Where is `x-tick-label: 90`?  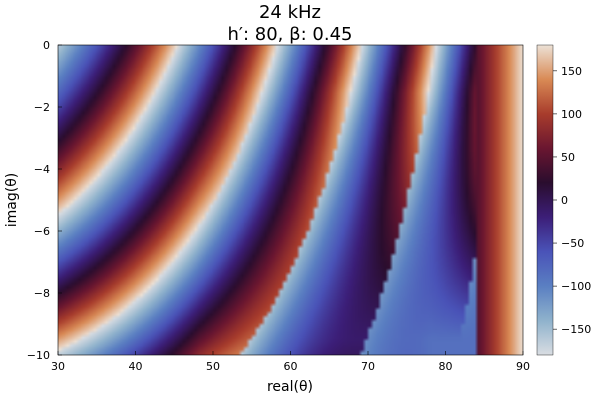 x-tick-label: 90 is located at coordinates (523, 366).